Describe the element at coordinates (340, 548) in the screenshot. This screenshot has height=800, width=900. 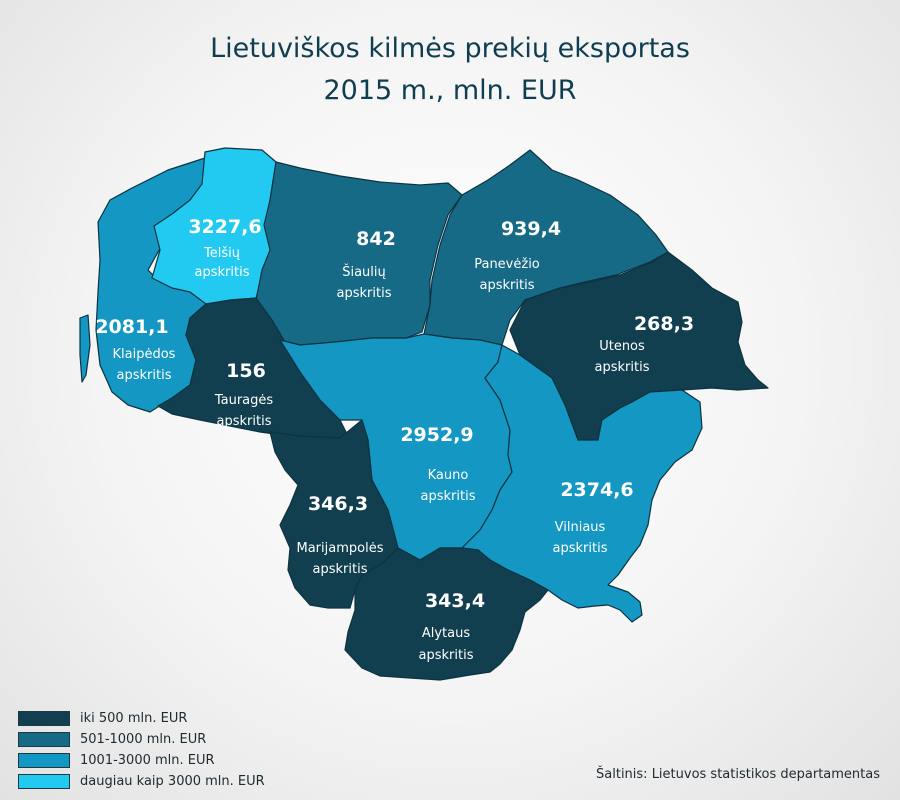
I see `name-marijampoles: Marijampolės` at that location.